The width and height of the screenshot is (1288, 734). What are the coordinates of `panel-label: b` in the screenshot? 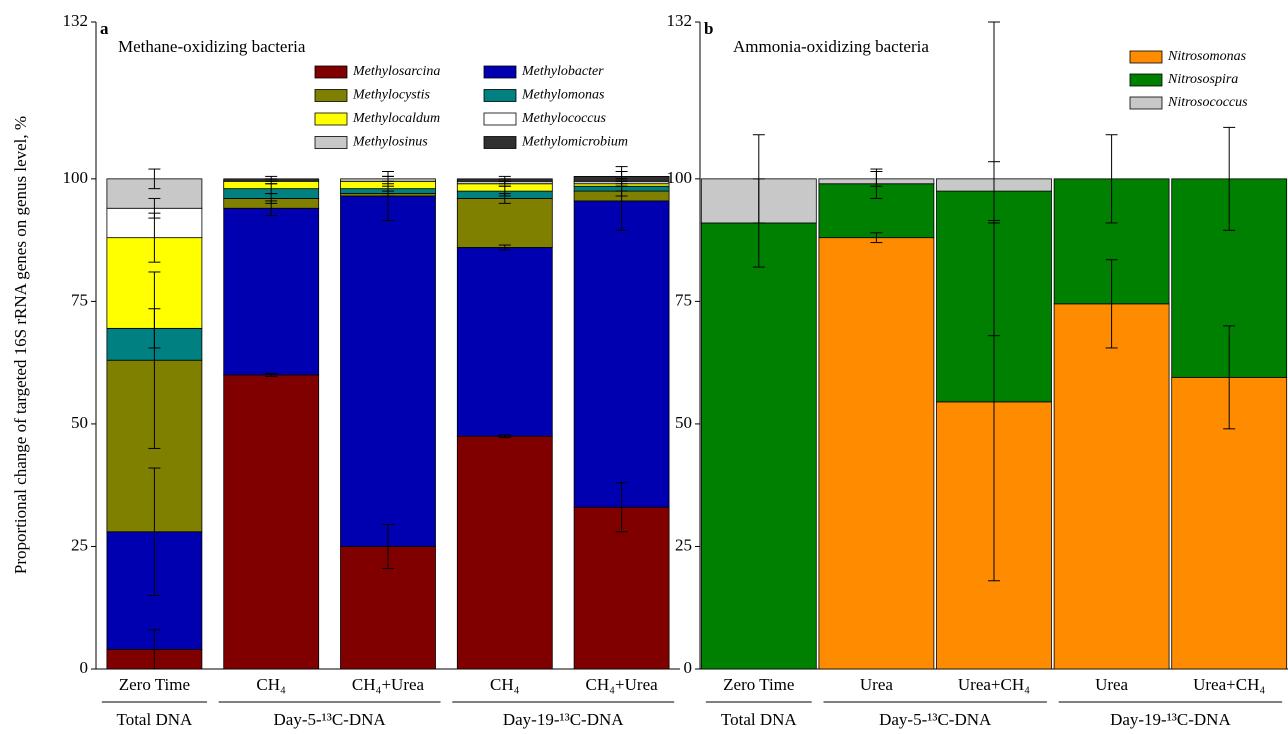 It's located at (708, 28).